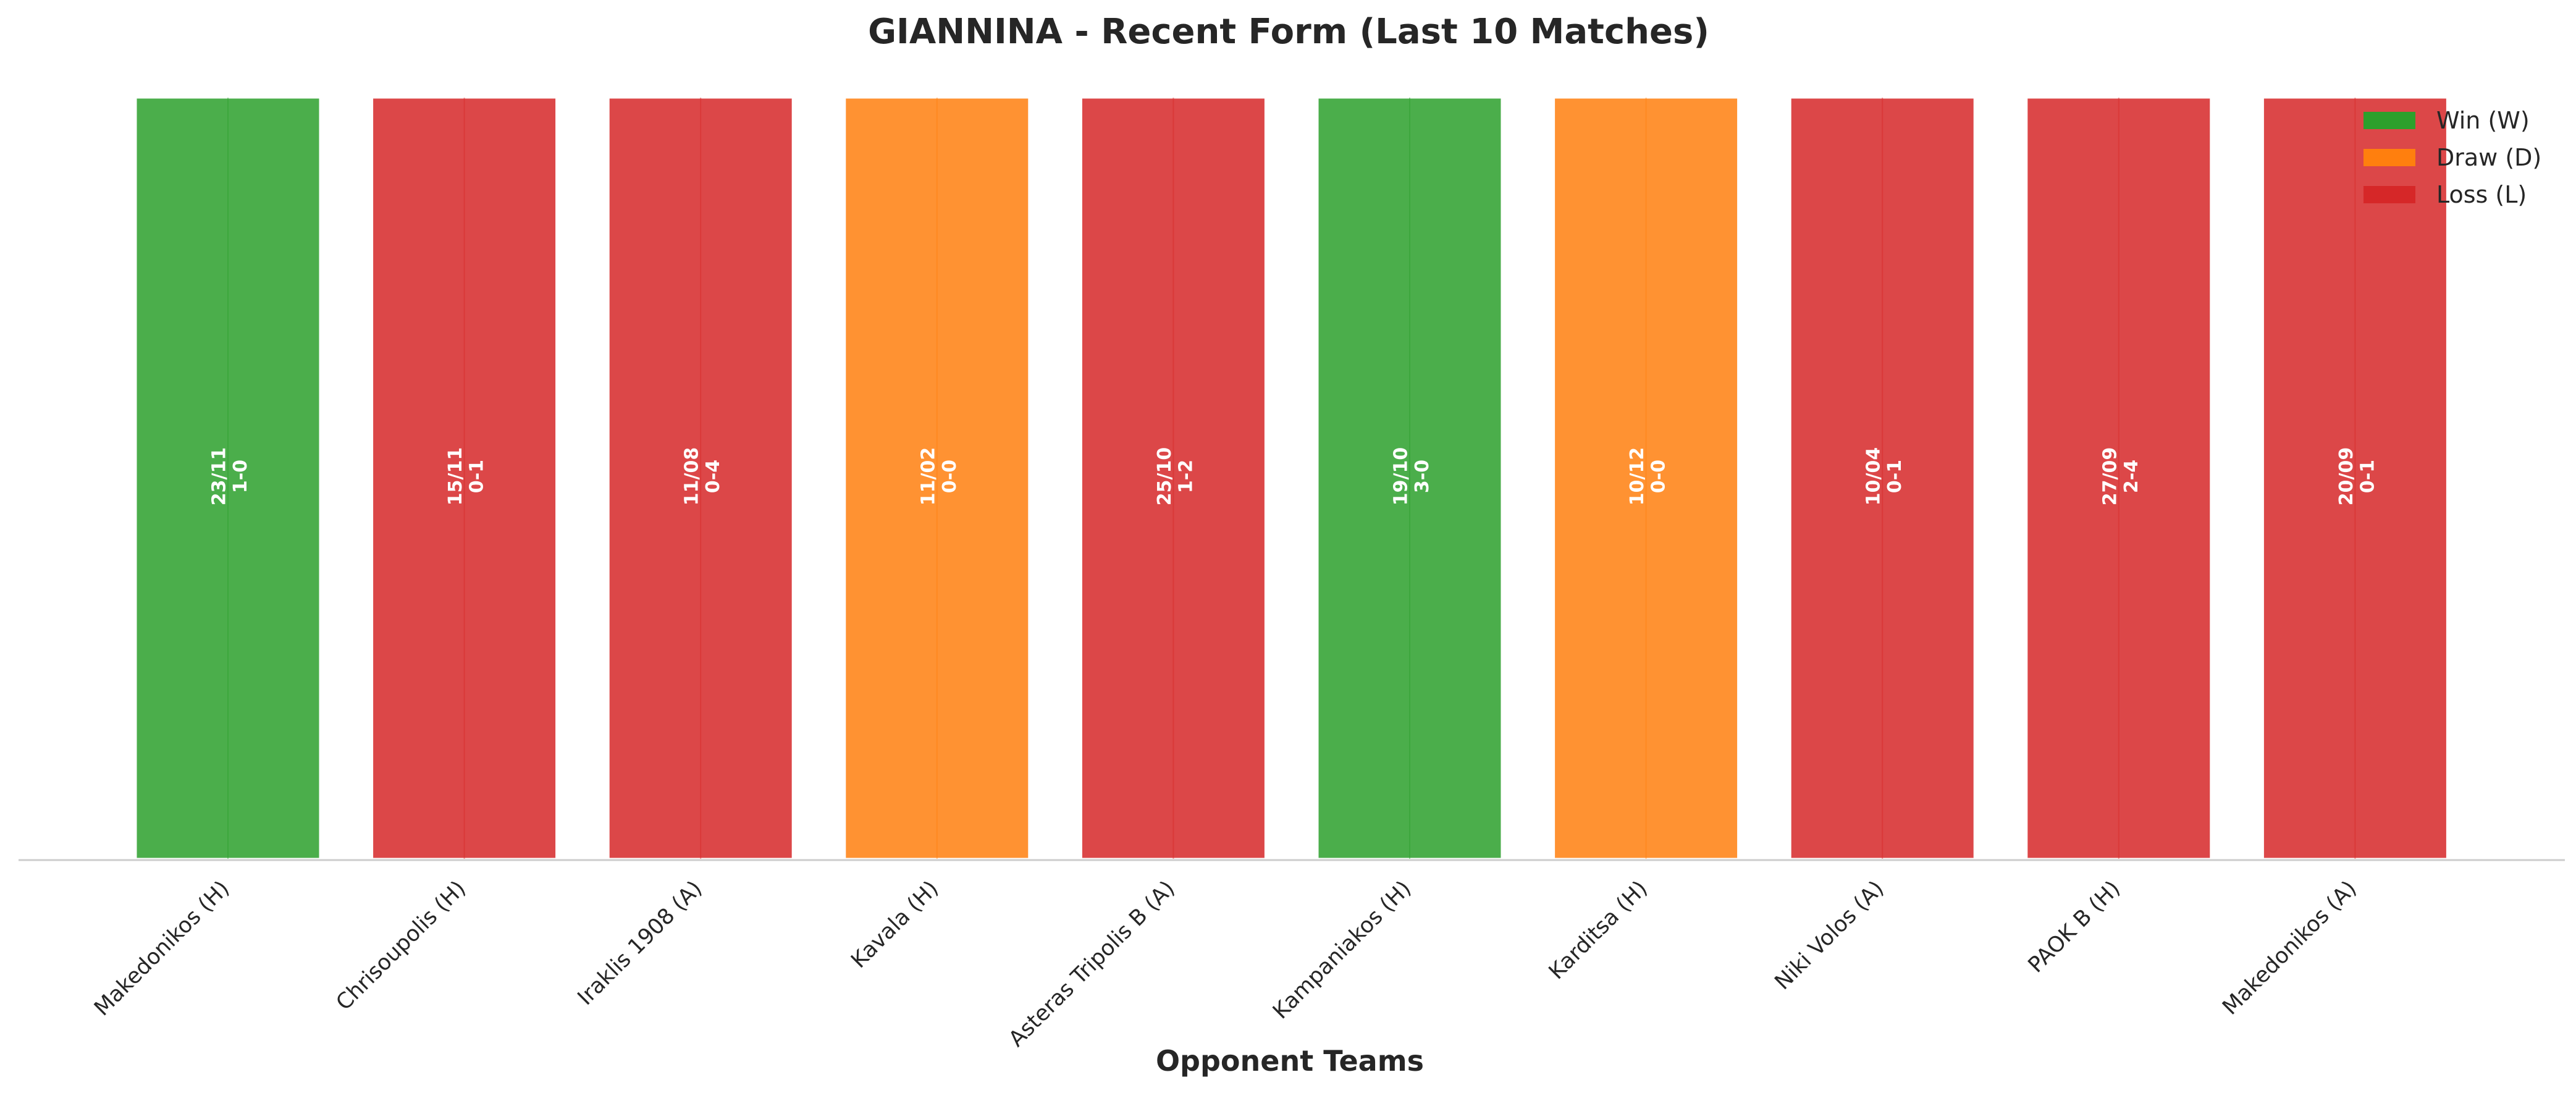 This screenshot has height=1093, width=2576. I want to click on legend-label-d: Draw (D), so click(2488, 157).